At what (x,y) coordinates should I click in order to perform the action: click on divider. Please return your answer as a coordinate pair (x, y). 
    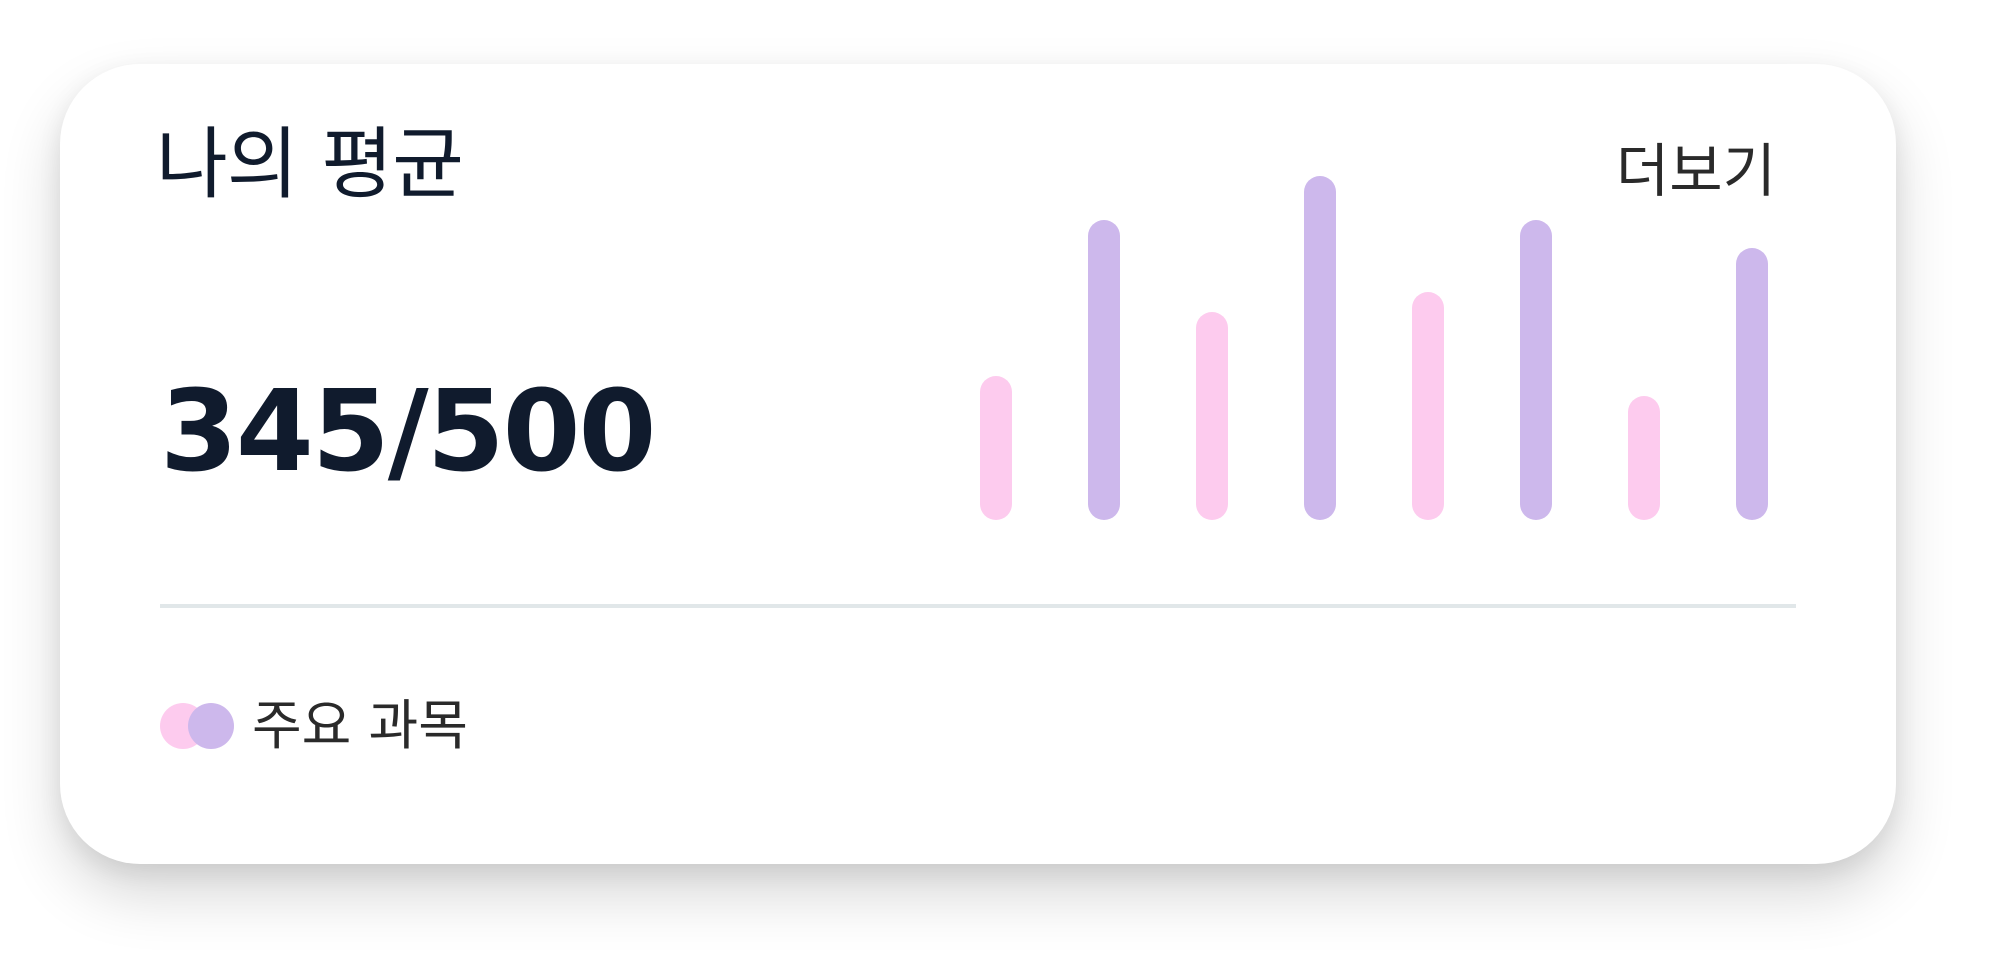
    Looking at the image, I should click on (978, 606).